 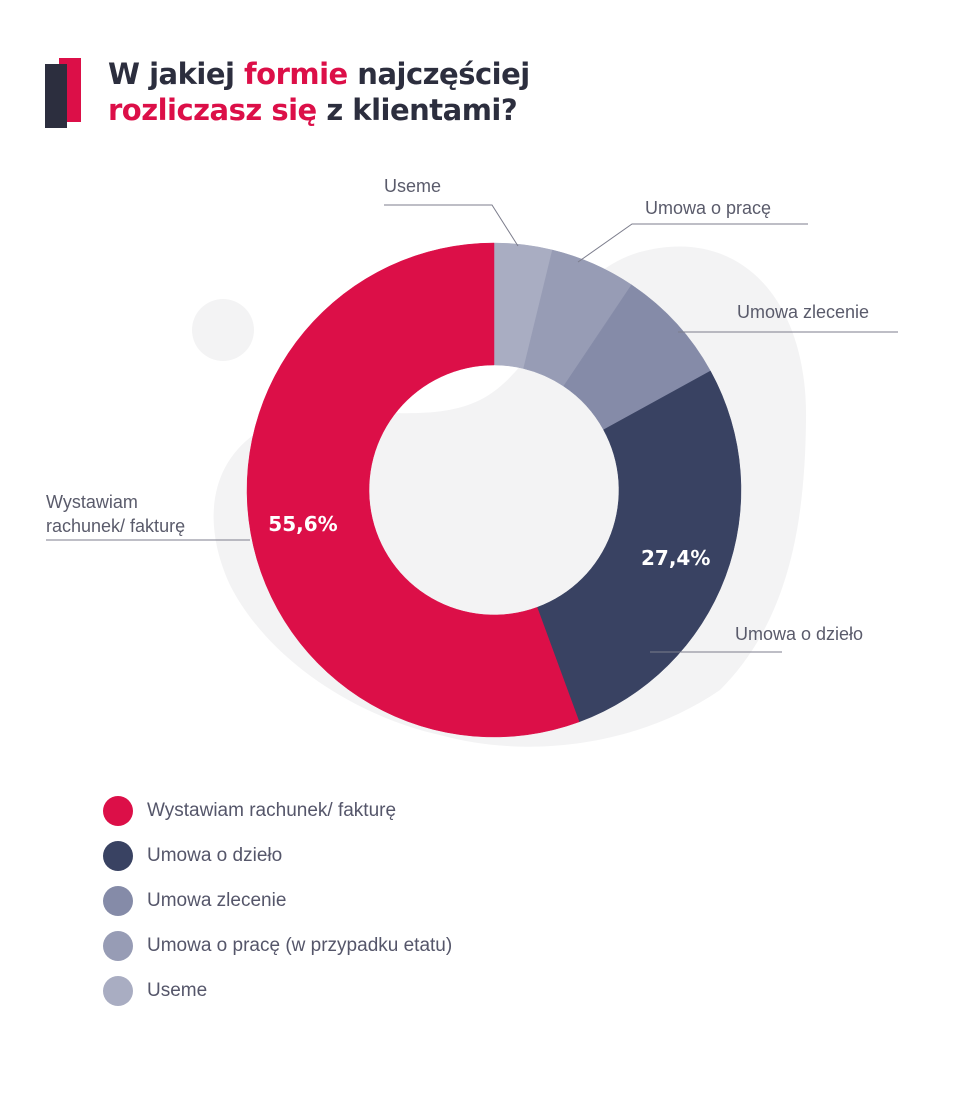 What do you see at coordinates (302, 524) in the screenshot?
I see `value-label: 55,6%` at bounding box center [302, 524].